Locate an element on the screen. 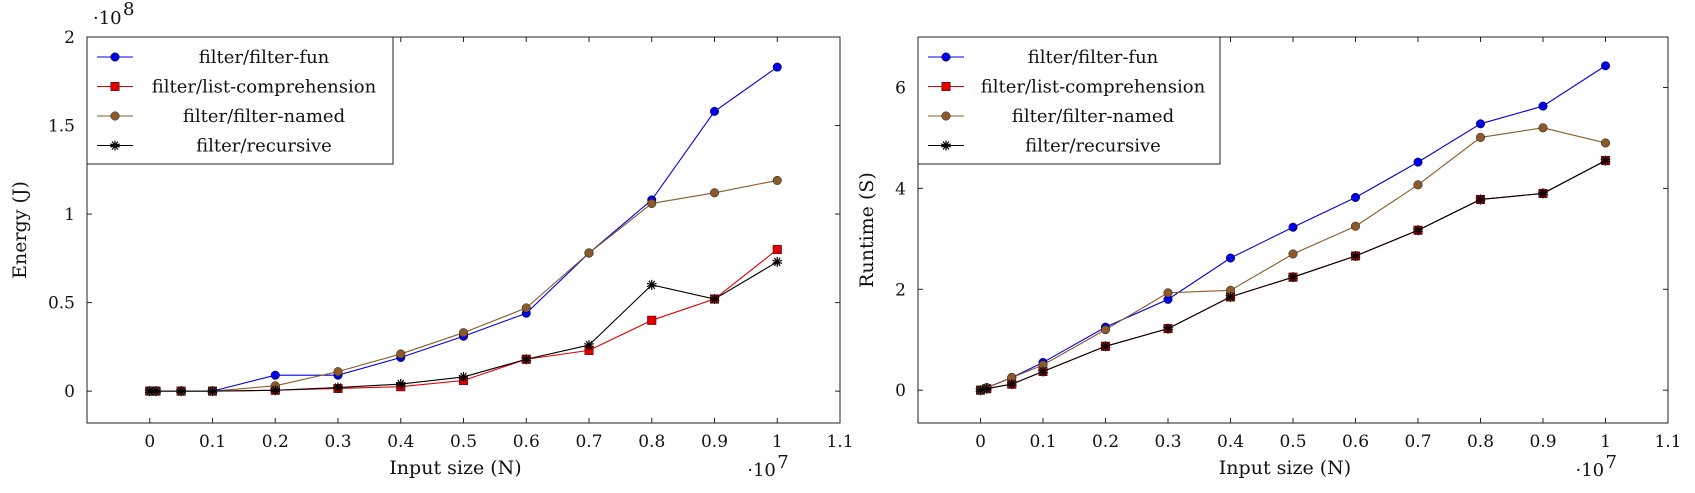 The width and height of the screenshot is (1695, 493). y-tick-label: 6 is located at coordinates (900, 88).